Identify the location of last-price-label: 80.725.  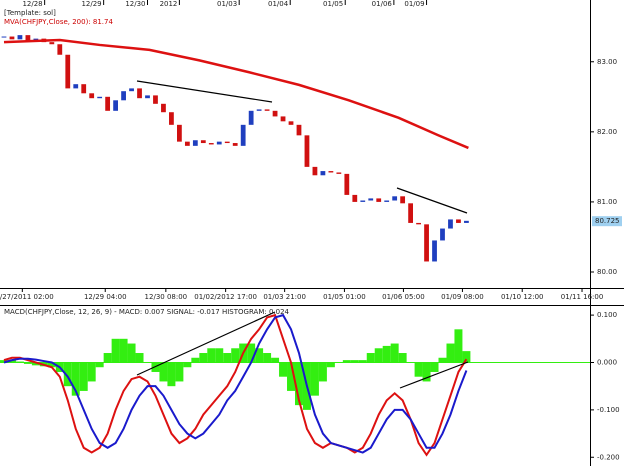
(607, 221).